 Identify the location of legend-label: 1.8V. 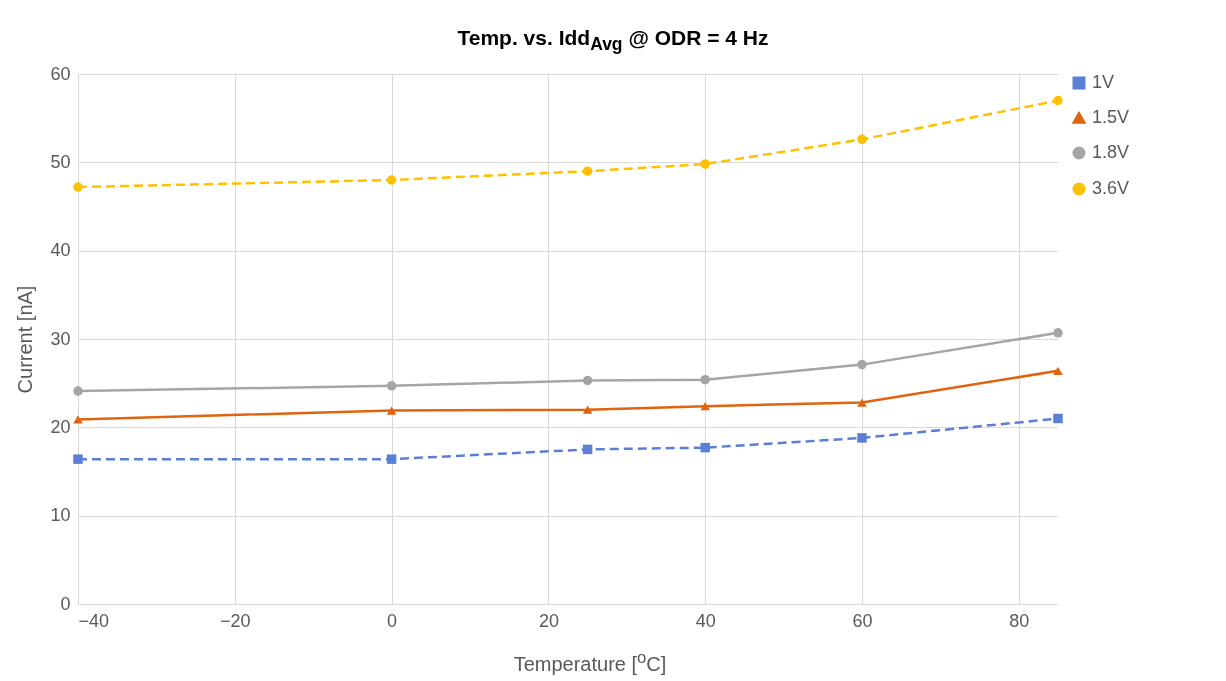
(1111, 152).